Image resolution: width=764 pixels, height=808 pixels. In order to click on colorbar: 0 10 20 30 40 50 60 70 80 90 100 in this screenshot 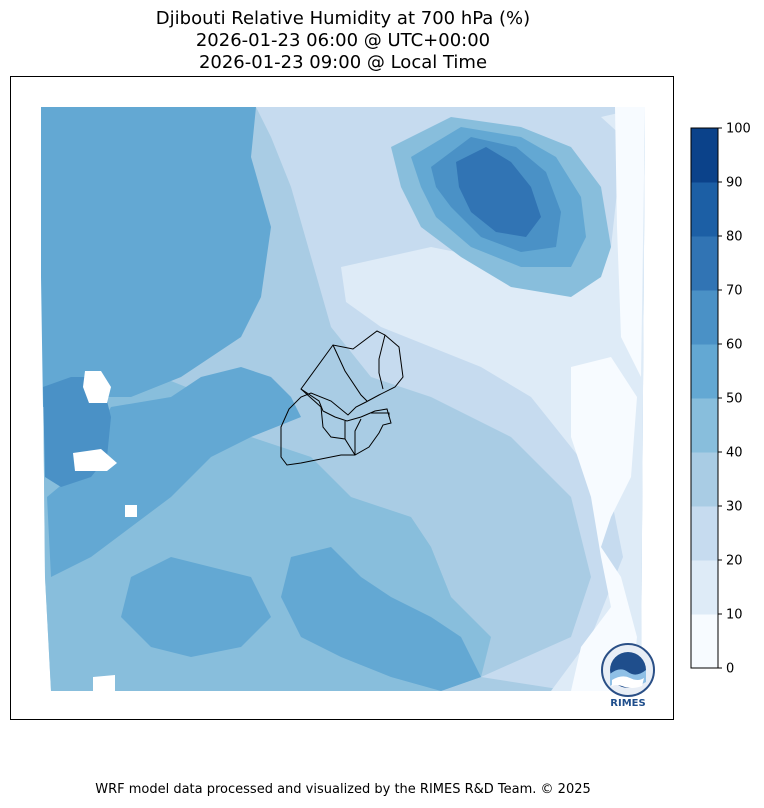, I will do `click(720, 399)`.